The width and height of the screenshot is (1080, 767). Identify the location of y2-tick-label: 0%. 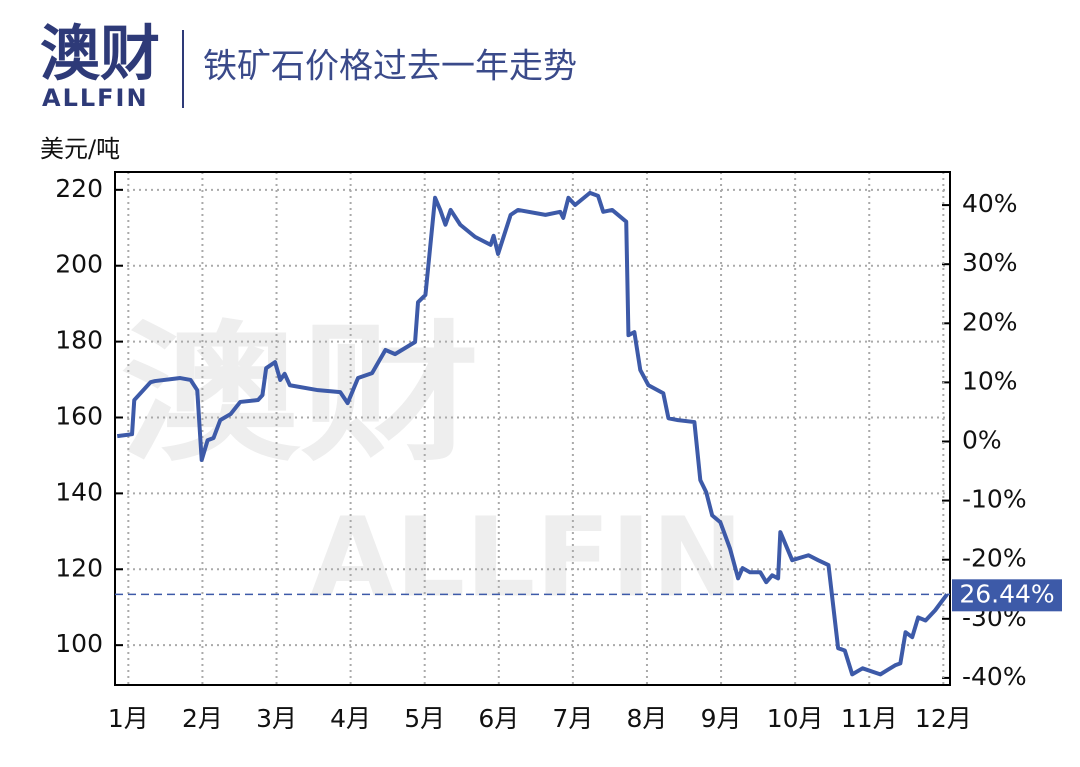
(982, 440).